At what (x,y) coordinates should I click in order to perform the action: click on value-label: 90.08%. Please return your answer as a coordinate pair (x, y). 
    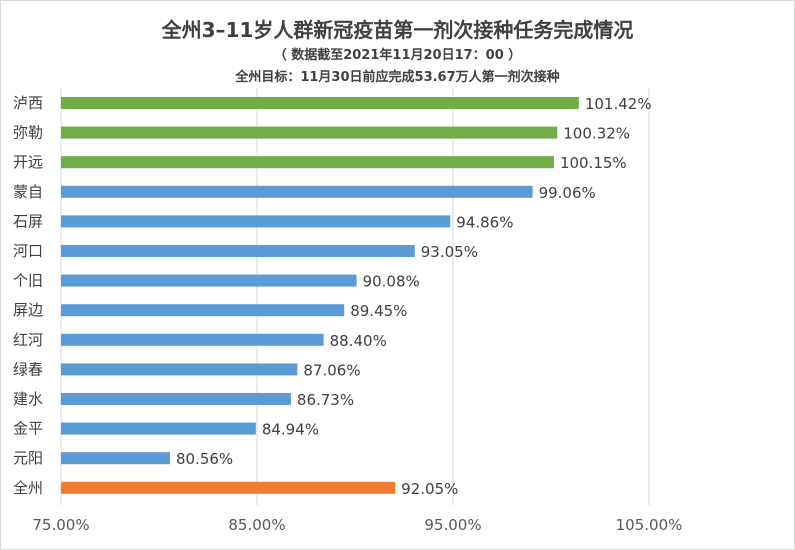
    Looking at the image, I should click on (391, 282).